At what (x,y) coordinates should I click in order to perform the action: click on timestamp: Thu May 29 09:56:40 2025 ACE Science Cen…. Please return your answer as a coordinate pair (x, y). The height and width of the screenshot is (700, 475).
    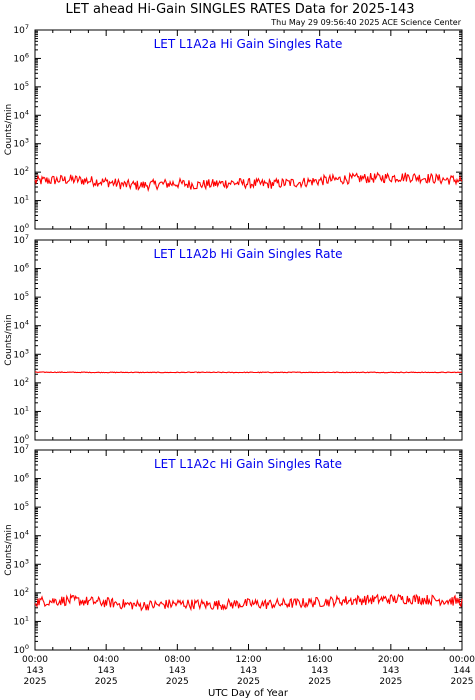
    Looking at the image, I should click on (365, 22).